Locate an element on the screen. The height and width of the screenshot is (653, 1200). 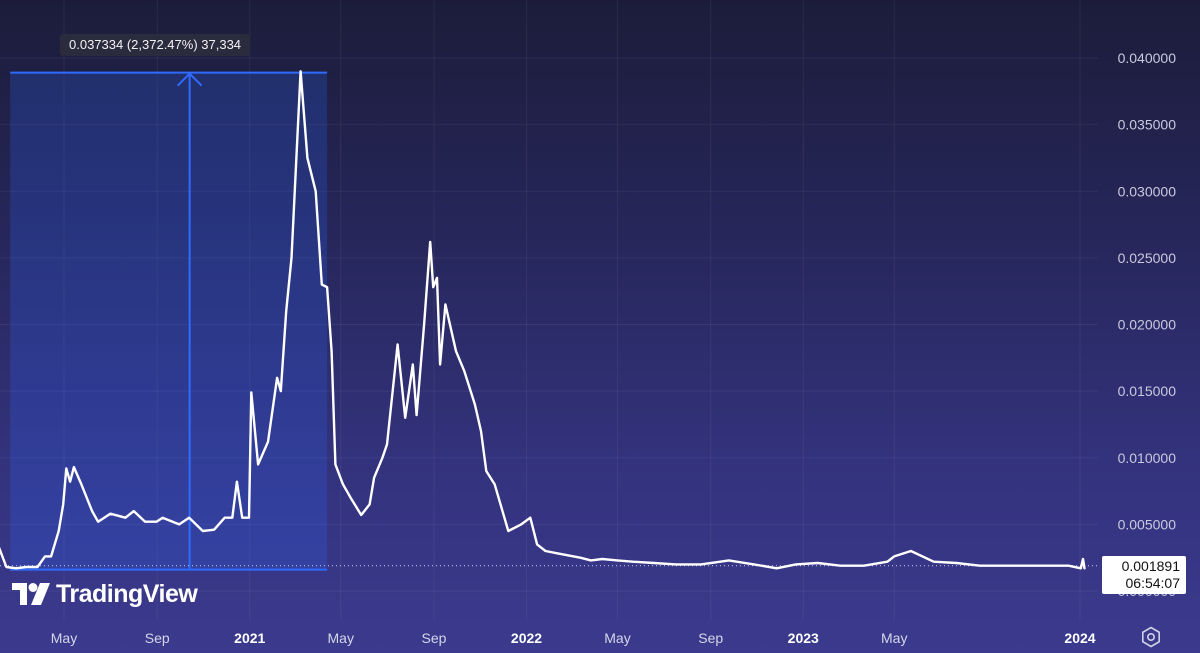
logo-text: TradingView is located at coordinates (127, 593).